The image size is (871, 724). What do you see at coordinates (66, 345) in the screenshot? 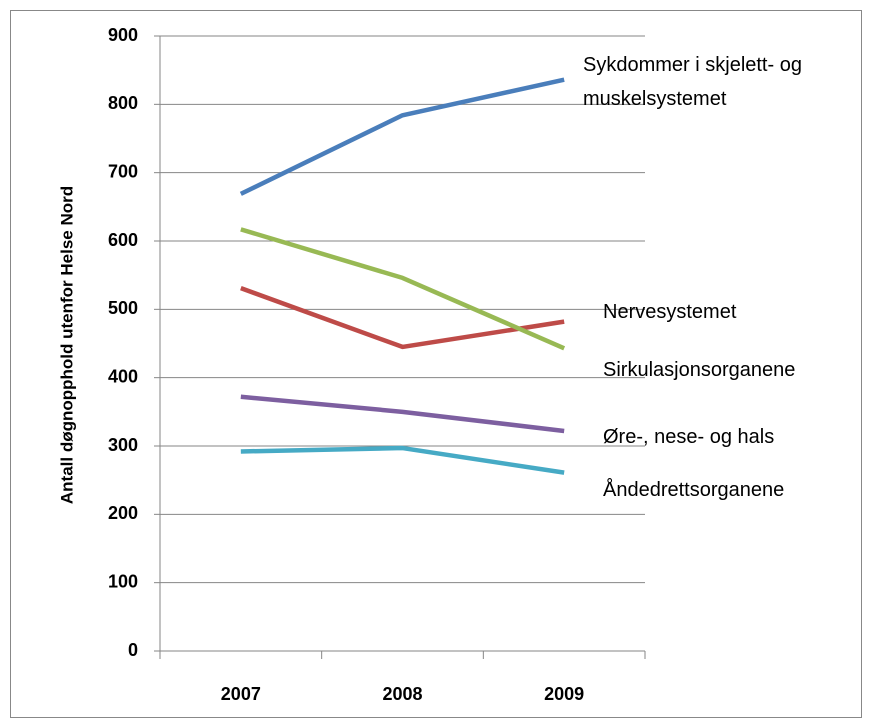
I see `y-axis-label: Antall døgnopphold utenfor Helse Nord` at bounding box center [66, 345].